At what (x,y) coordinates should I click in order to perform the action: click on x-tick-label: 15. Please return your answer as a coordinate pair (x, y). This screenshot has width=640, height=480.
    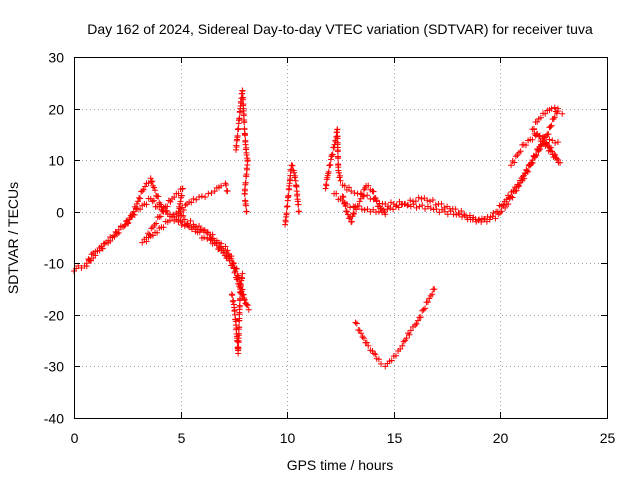
    Looking at the image, I should click on (395, 438).